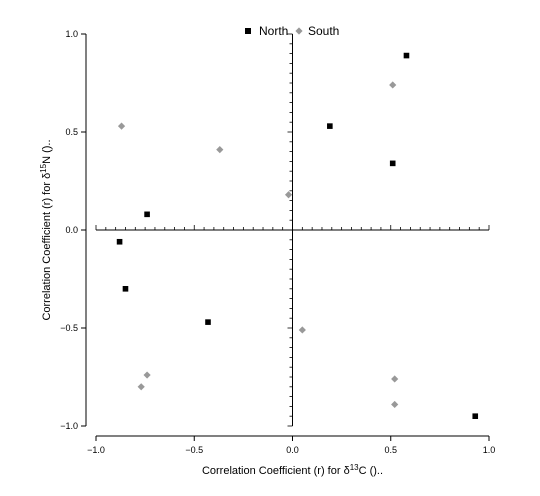 This screenshot has height=496, width=540. What do you see at coordinates (323, 31) in the screenshot?
I see `legend-south-label: South` at bounding box center [323, 31].